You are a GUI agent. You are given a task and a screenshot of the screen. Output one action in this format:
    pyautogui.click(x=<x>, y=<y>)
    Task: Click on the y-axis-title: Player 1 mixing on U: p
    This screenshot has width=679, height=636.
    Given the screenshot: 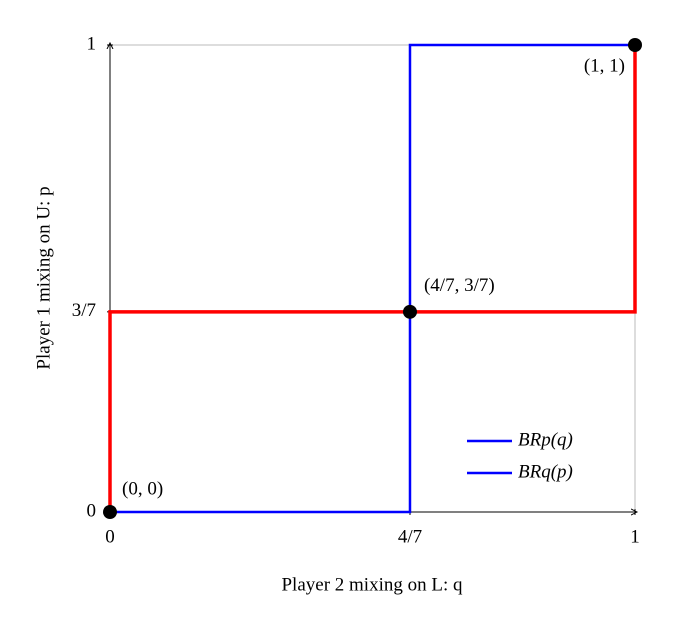 What is the action you would take?
    pyautogui.click(x=43, y=277)
    